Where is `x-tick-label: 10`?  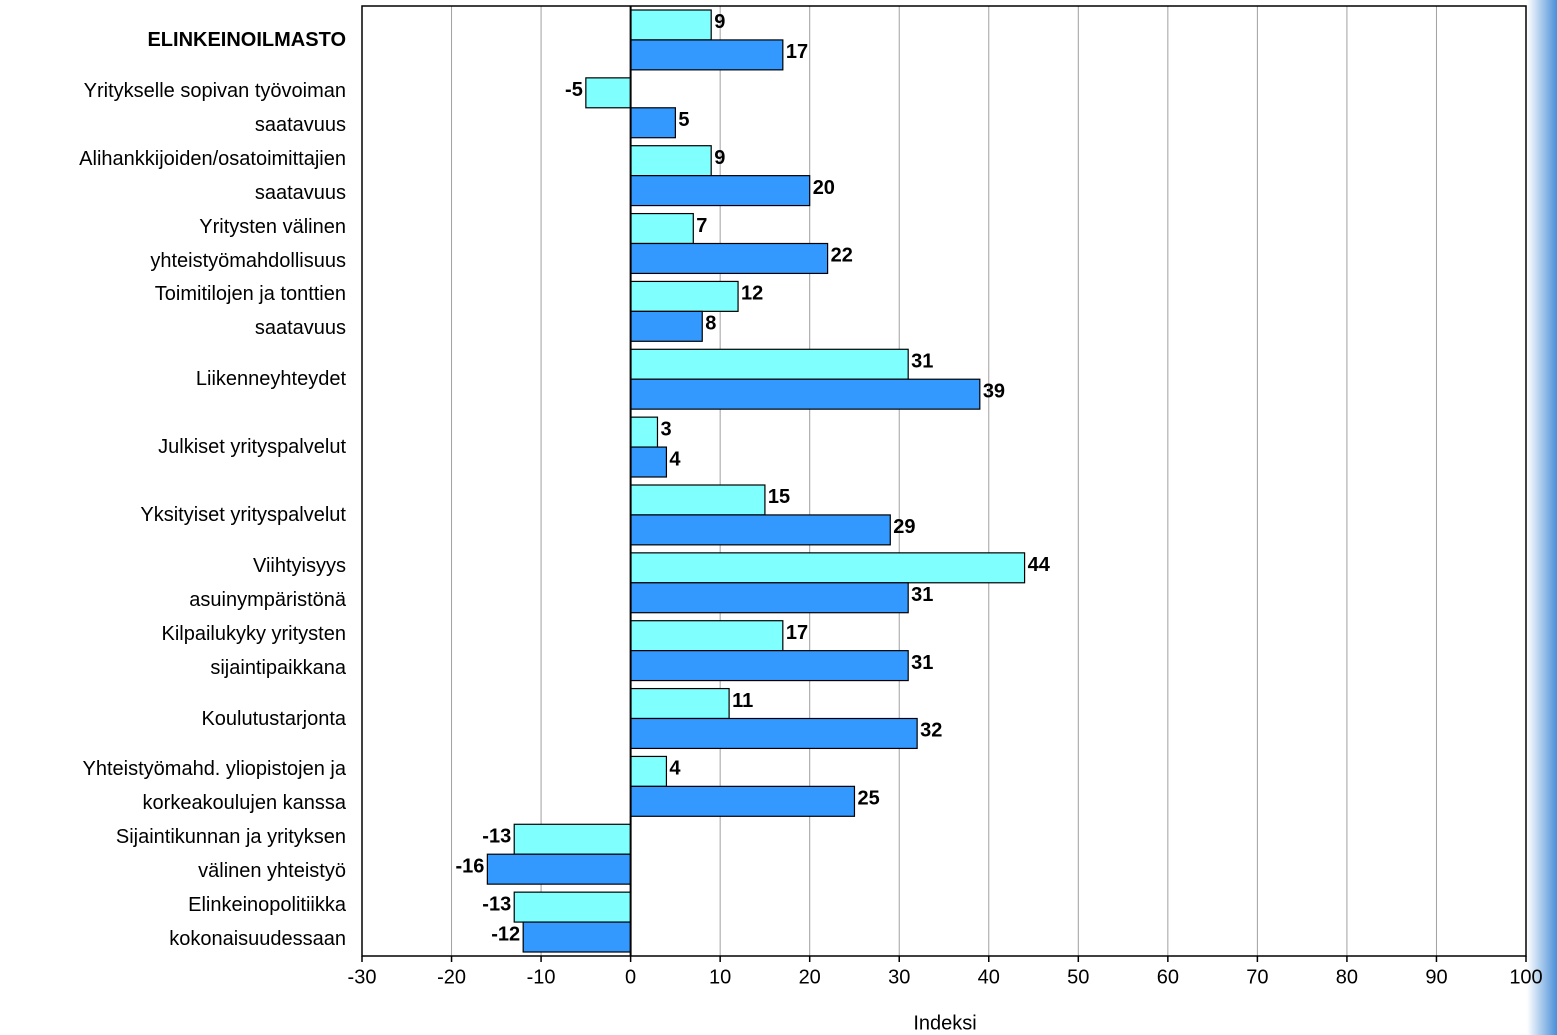 x-tick-label: 10 is located at coordinates (720, 977).